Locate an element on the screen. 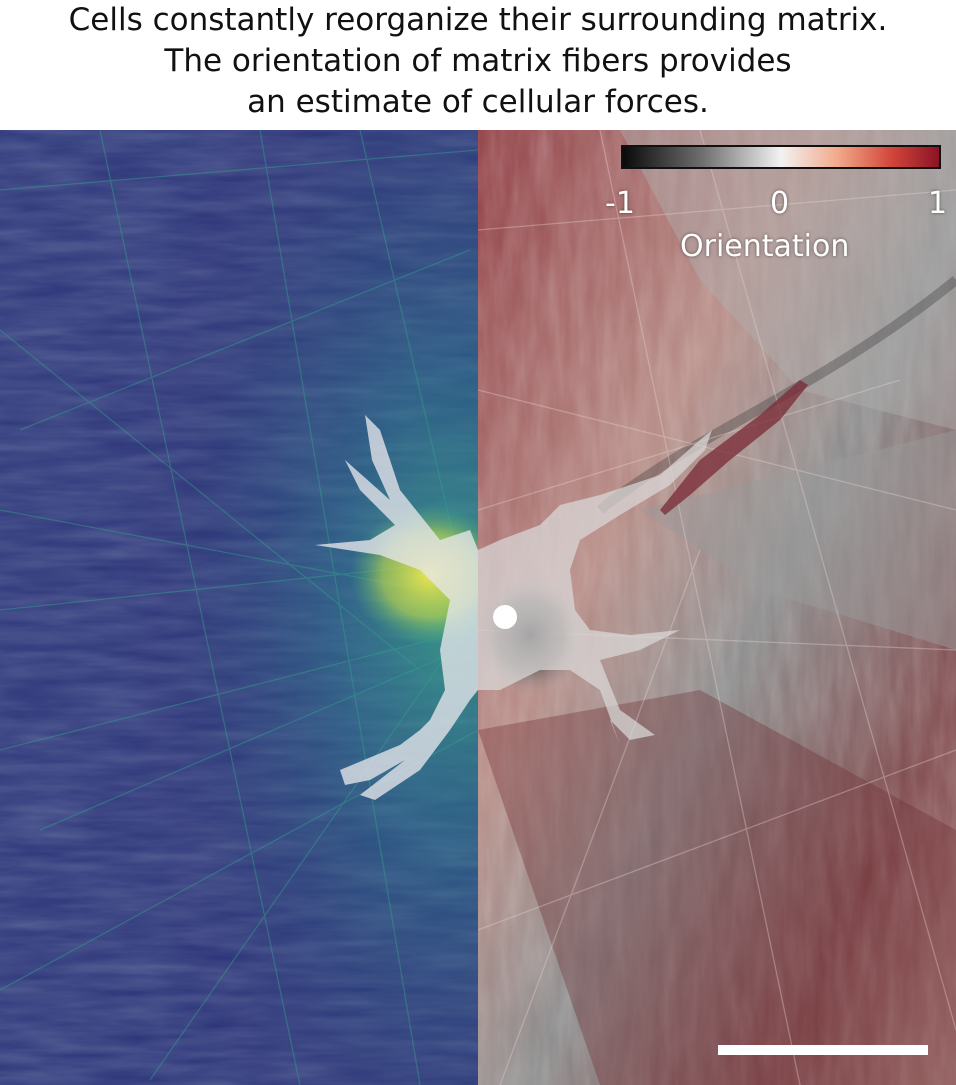 The image size is (956, 1085). caption-line-3: an estimate of cellular forces. is located at coordinates (478, 102).